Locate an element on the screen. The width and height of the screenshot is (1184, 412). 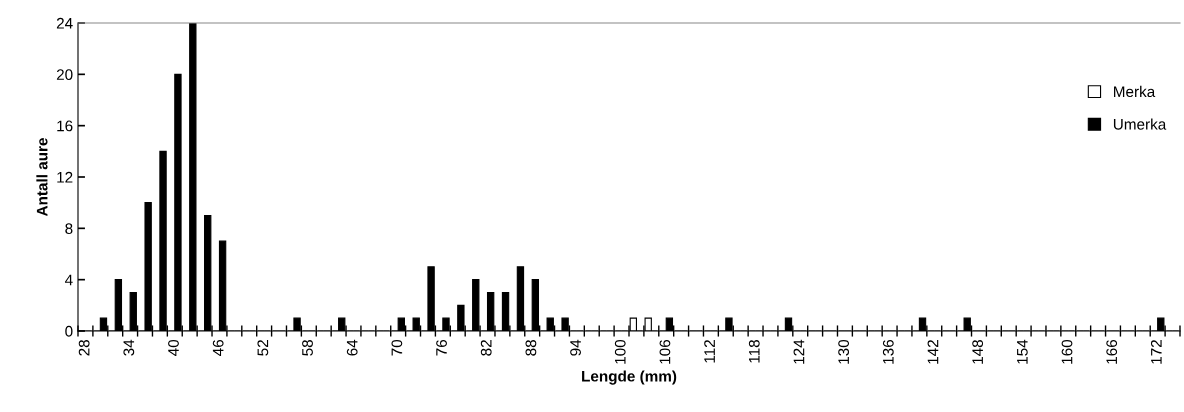
x-tick-label: 124 is located at coordinates (799, 351).